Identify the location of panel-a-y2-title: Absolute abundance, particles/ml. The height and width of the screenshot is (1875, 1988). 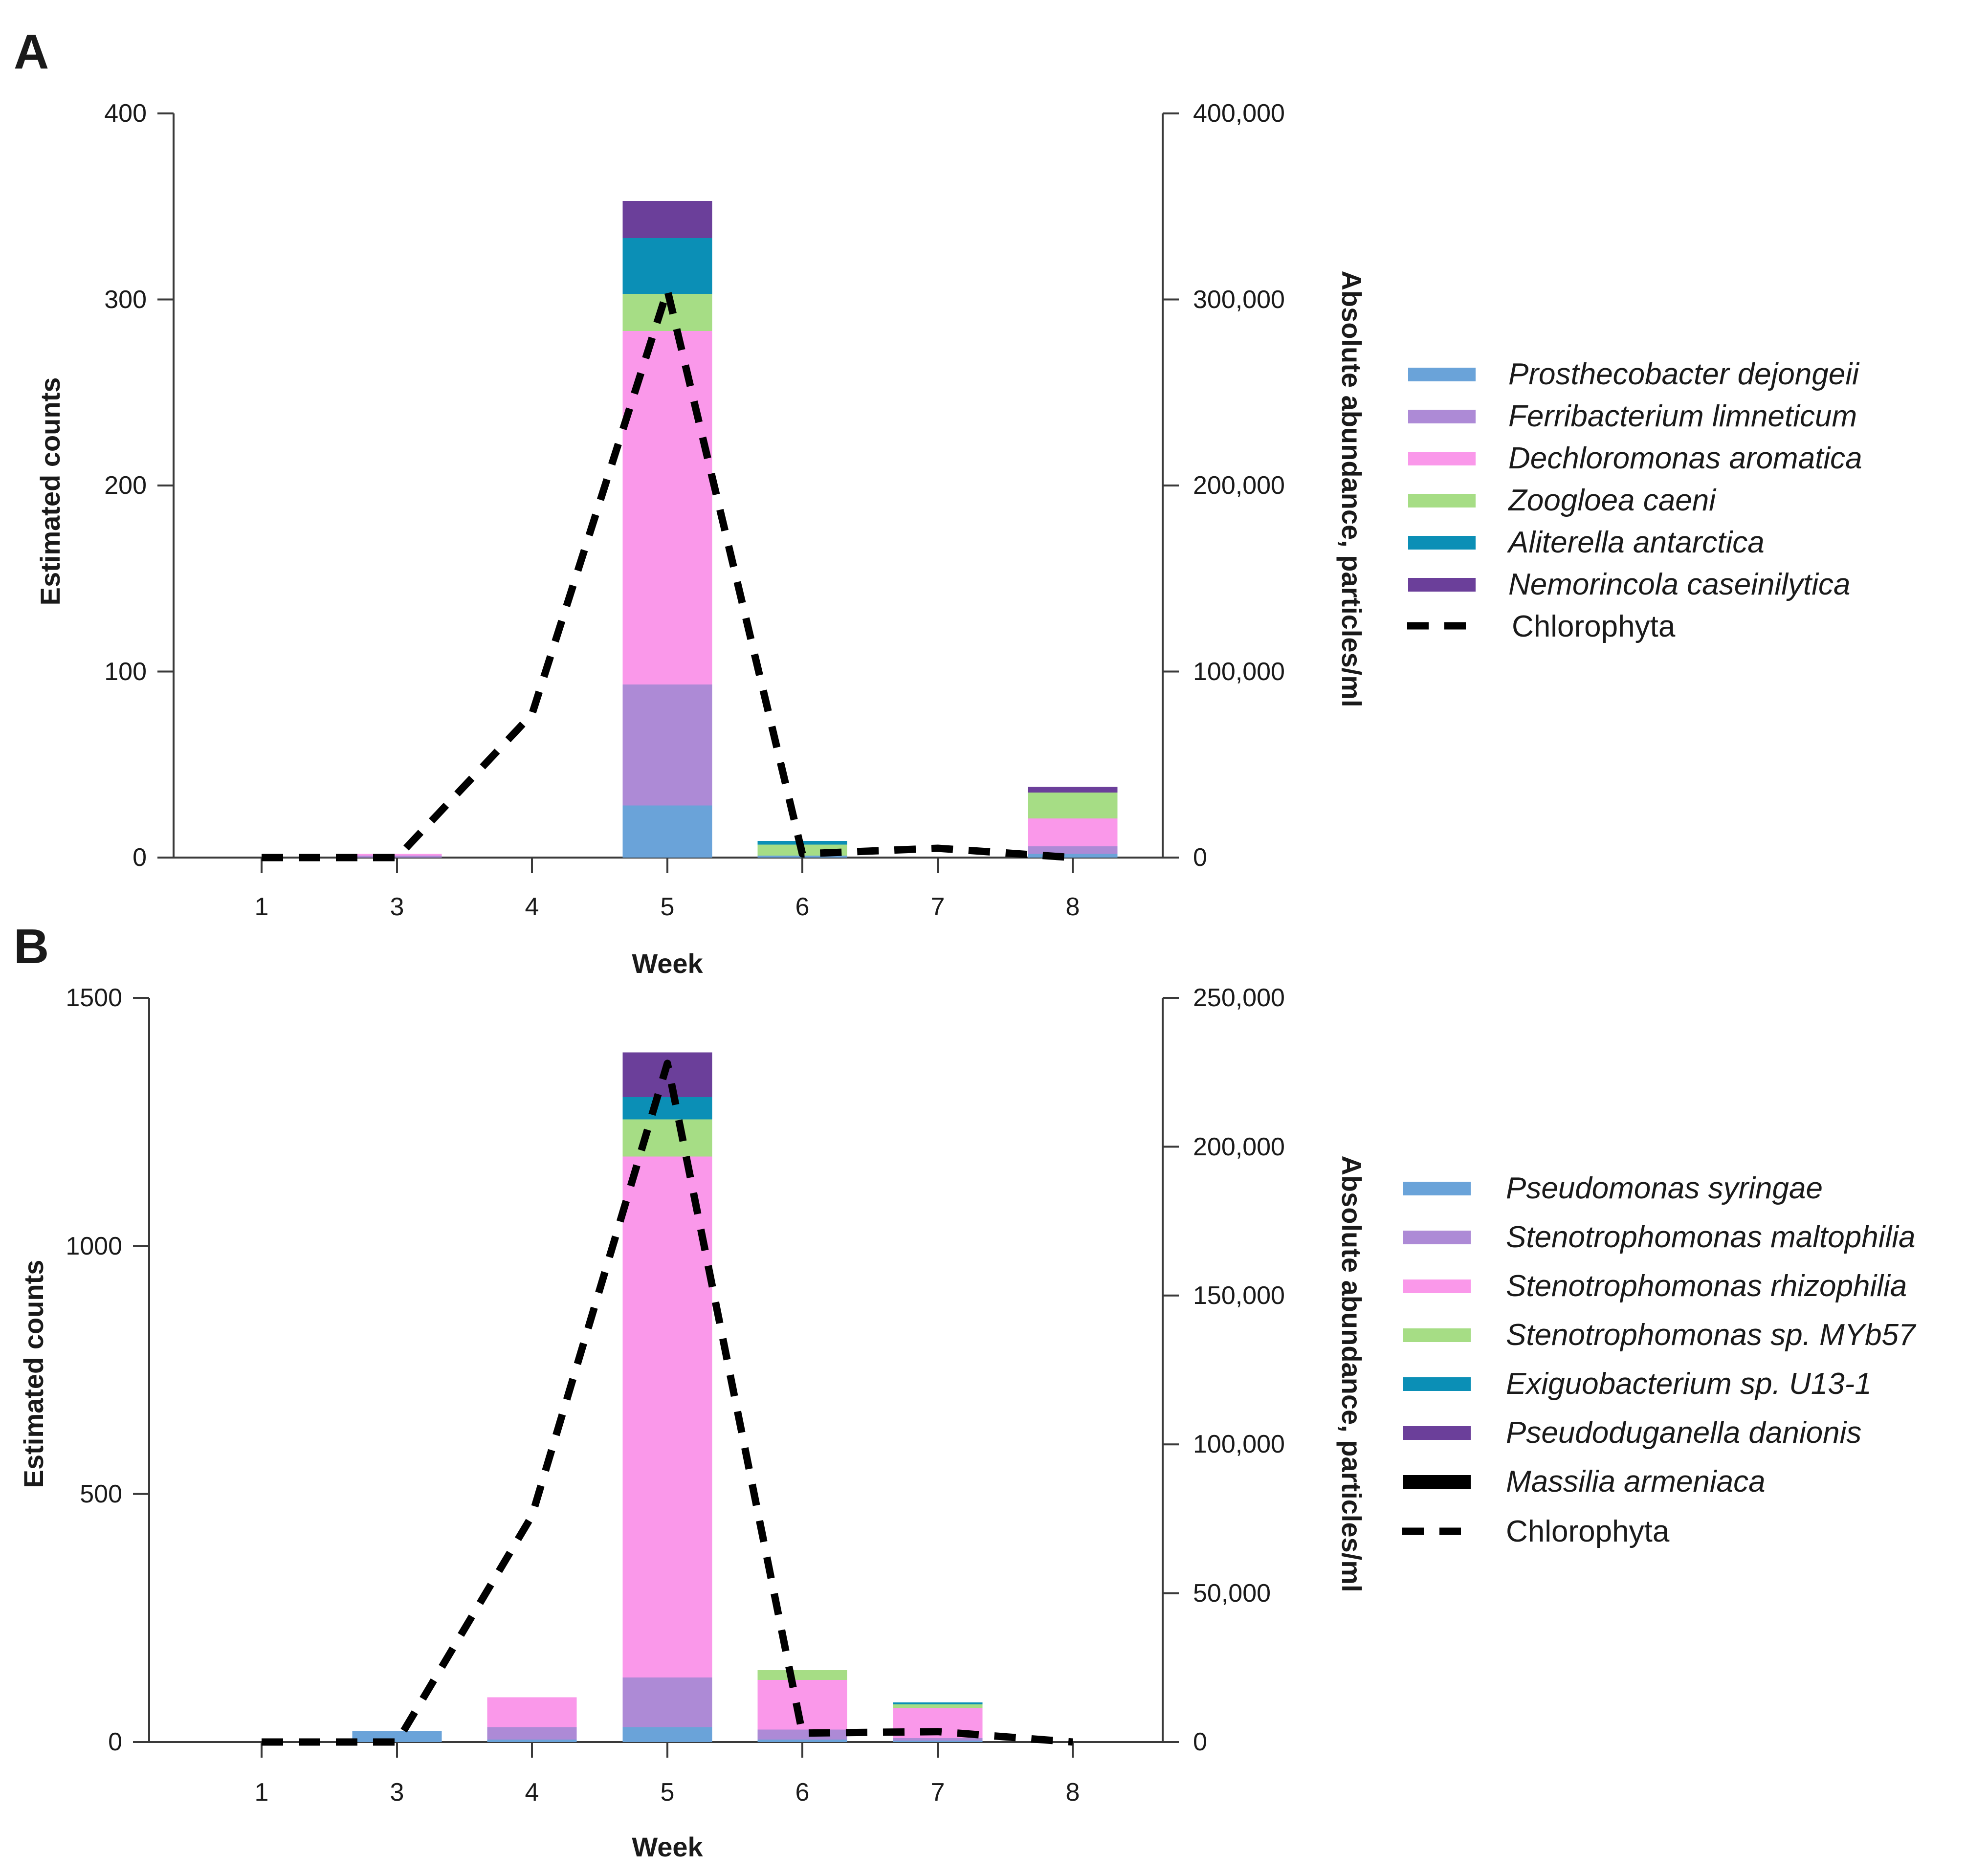
(1351, 488).